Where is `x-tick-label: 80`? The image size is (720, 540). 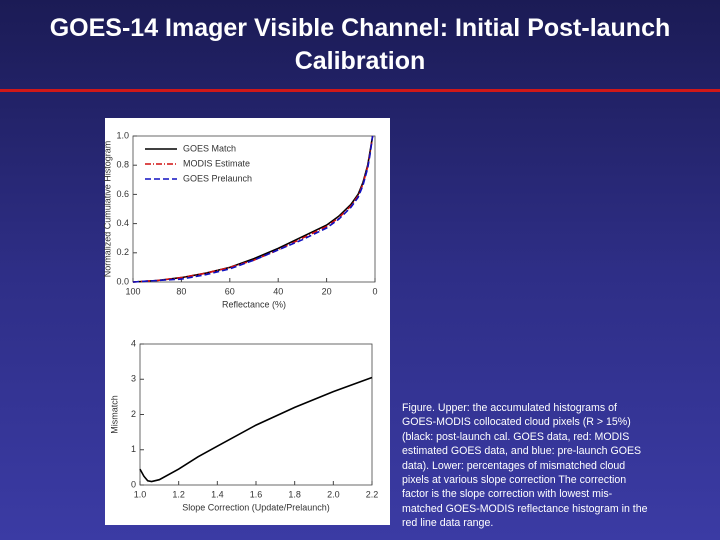
x-tick-label: 80 is located at coordinates (181, 291).